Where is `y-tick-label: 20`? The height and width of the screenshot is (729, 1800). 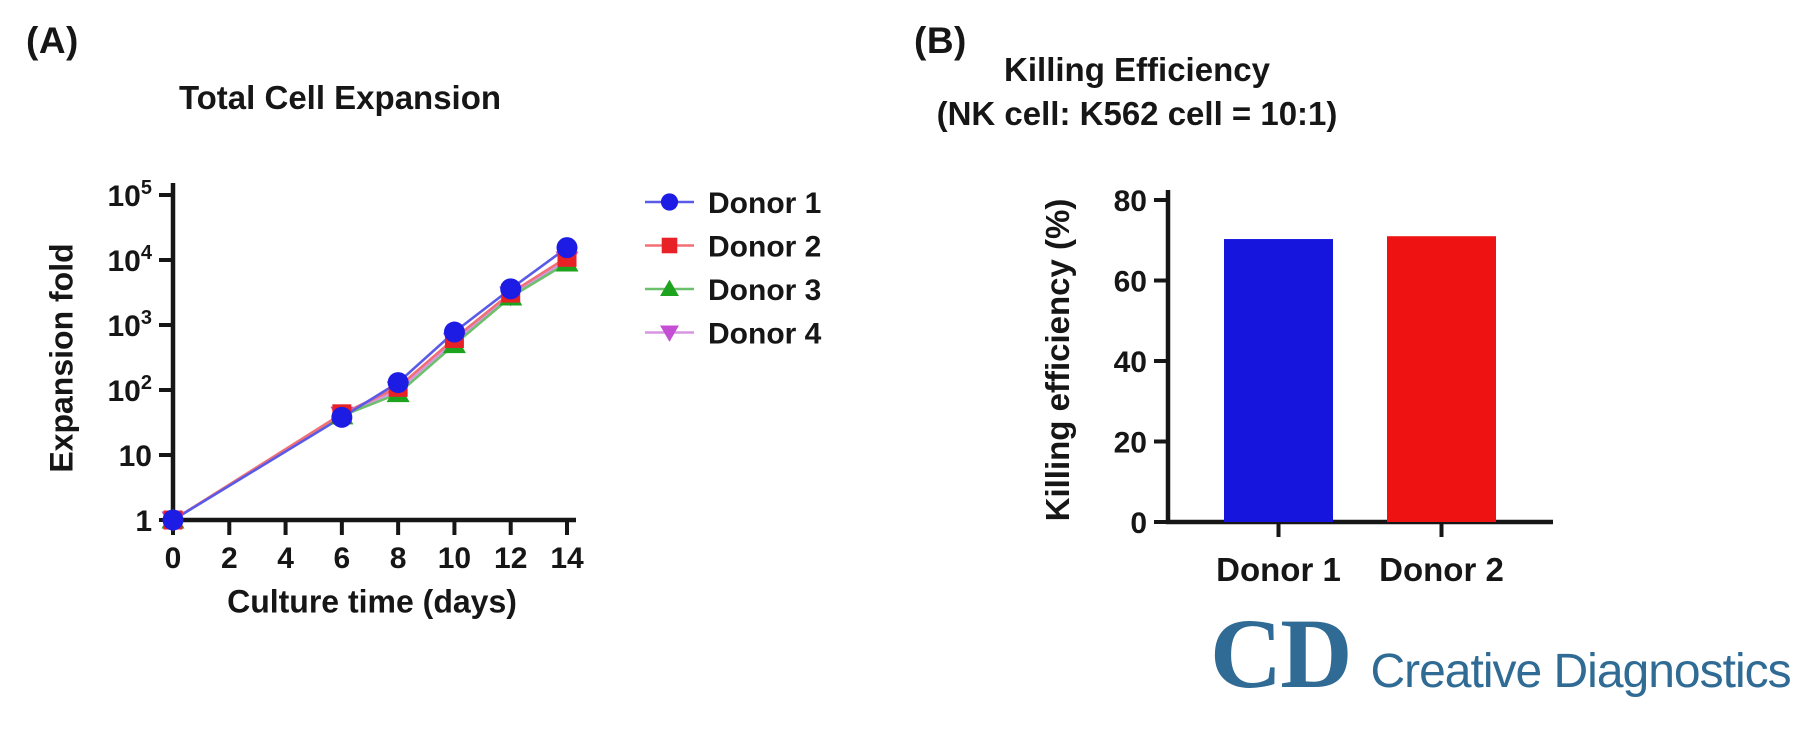
y-tick-label: 20 is located at coordinates (1130, 443).